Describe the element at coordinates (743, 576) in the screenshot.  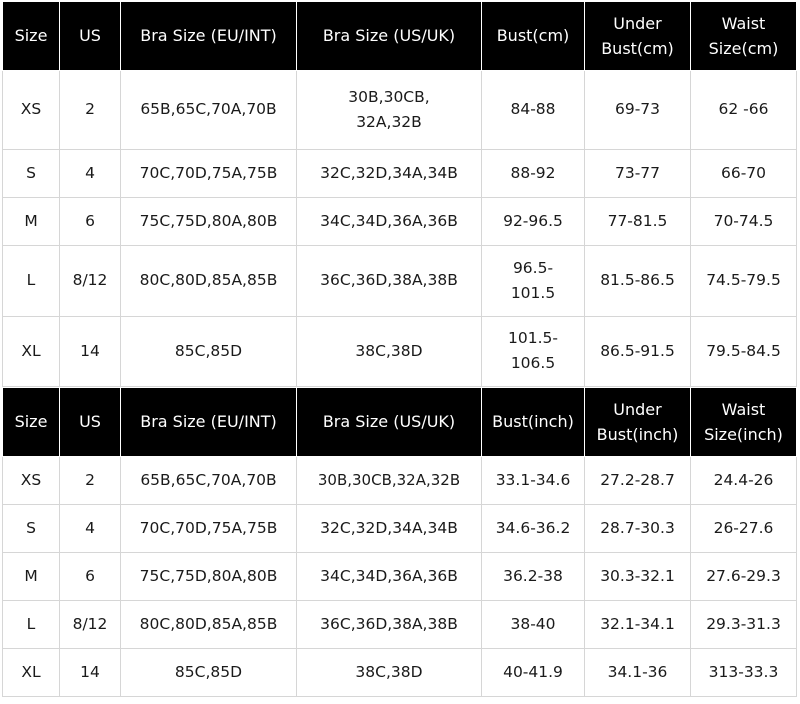
I see `cell-waist: 27.6-29.3` at that location.